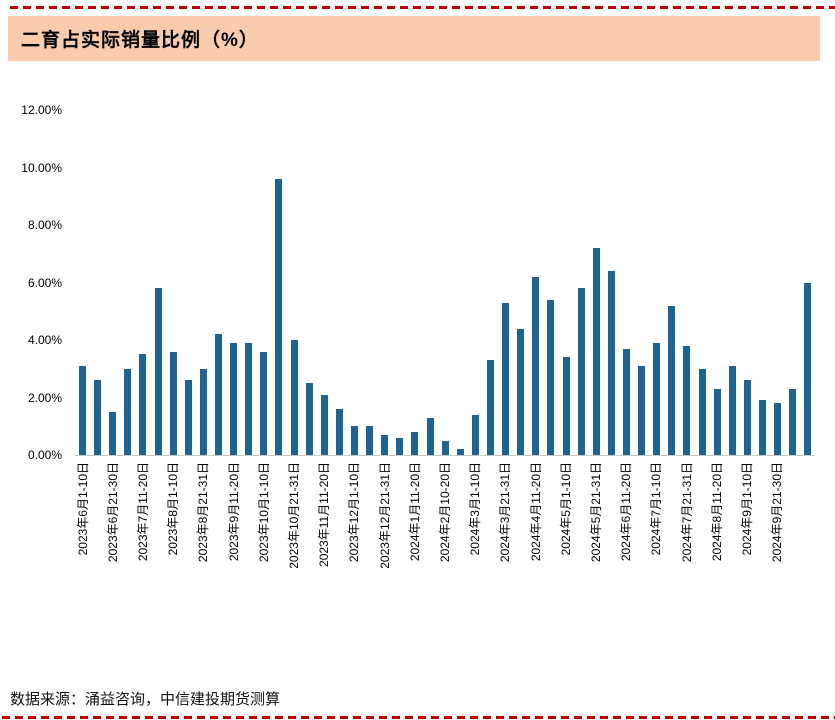 This screenshot has width=835, height=720. I want to click on x-axis-tick-label: 2024年9月1-10日, so click(747, 509).